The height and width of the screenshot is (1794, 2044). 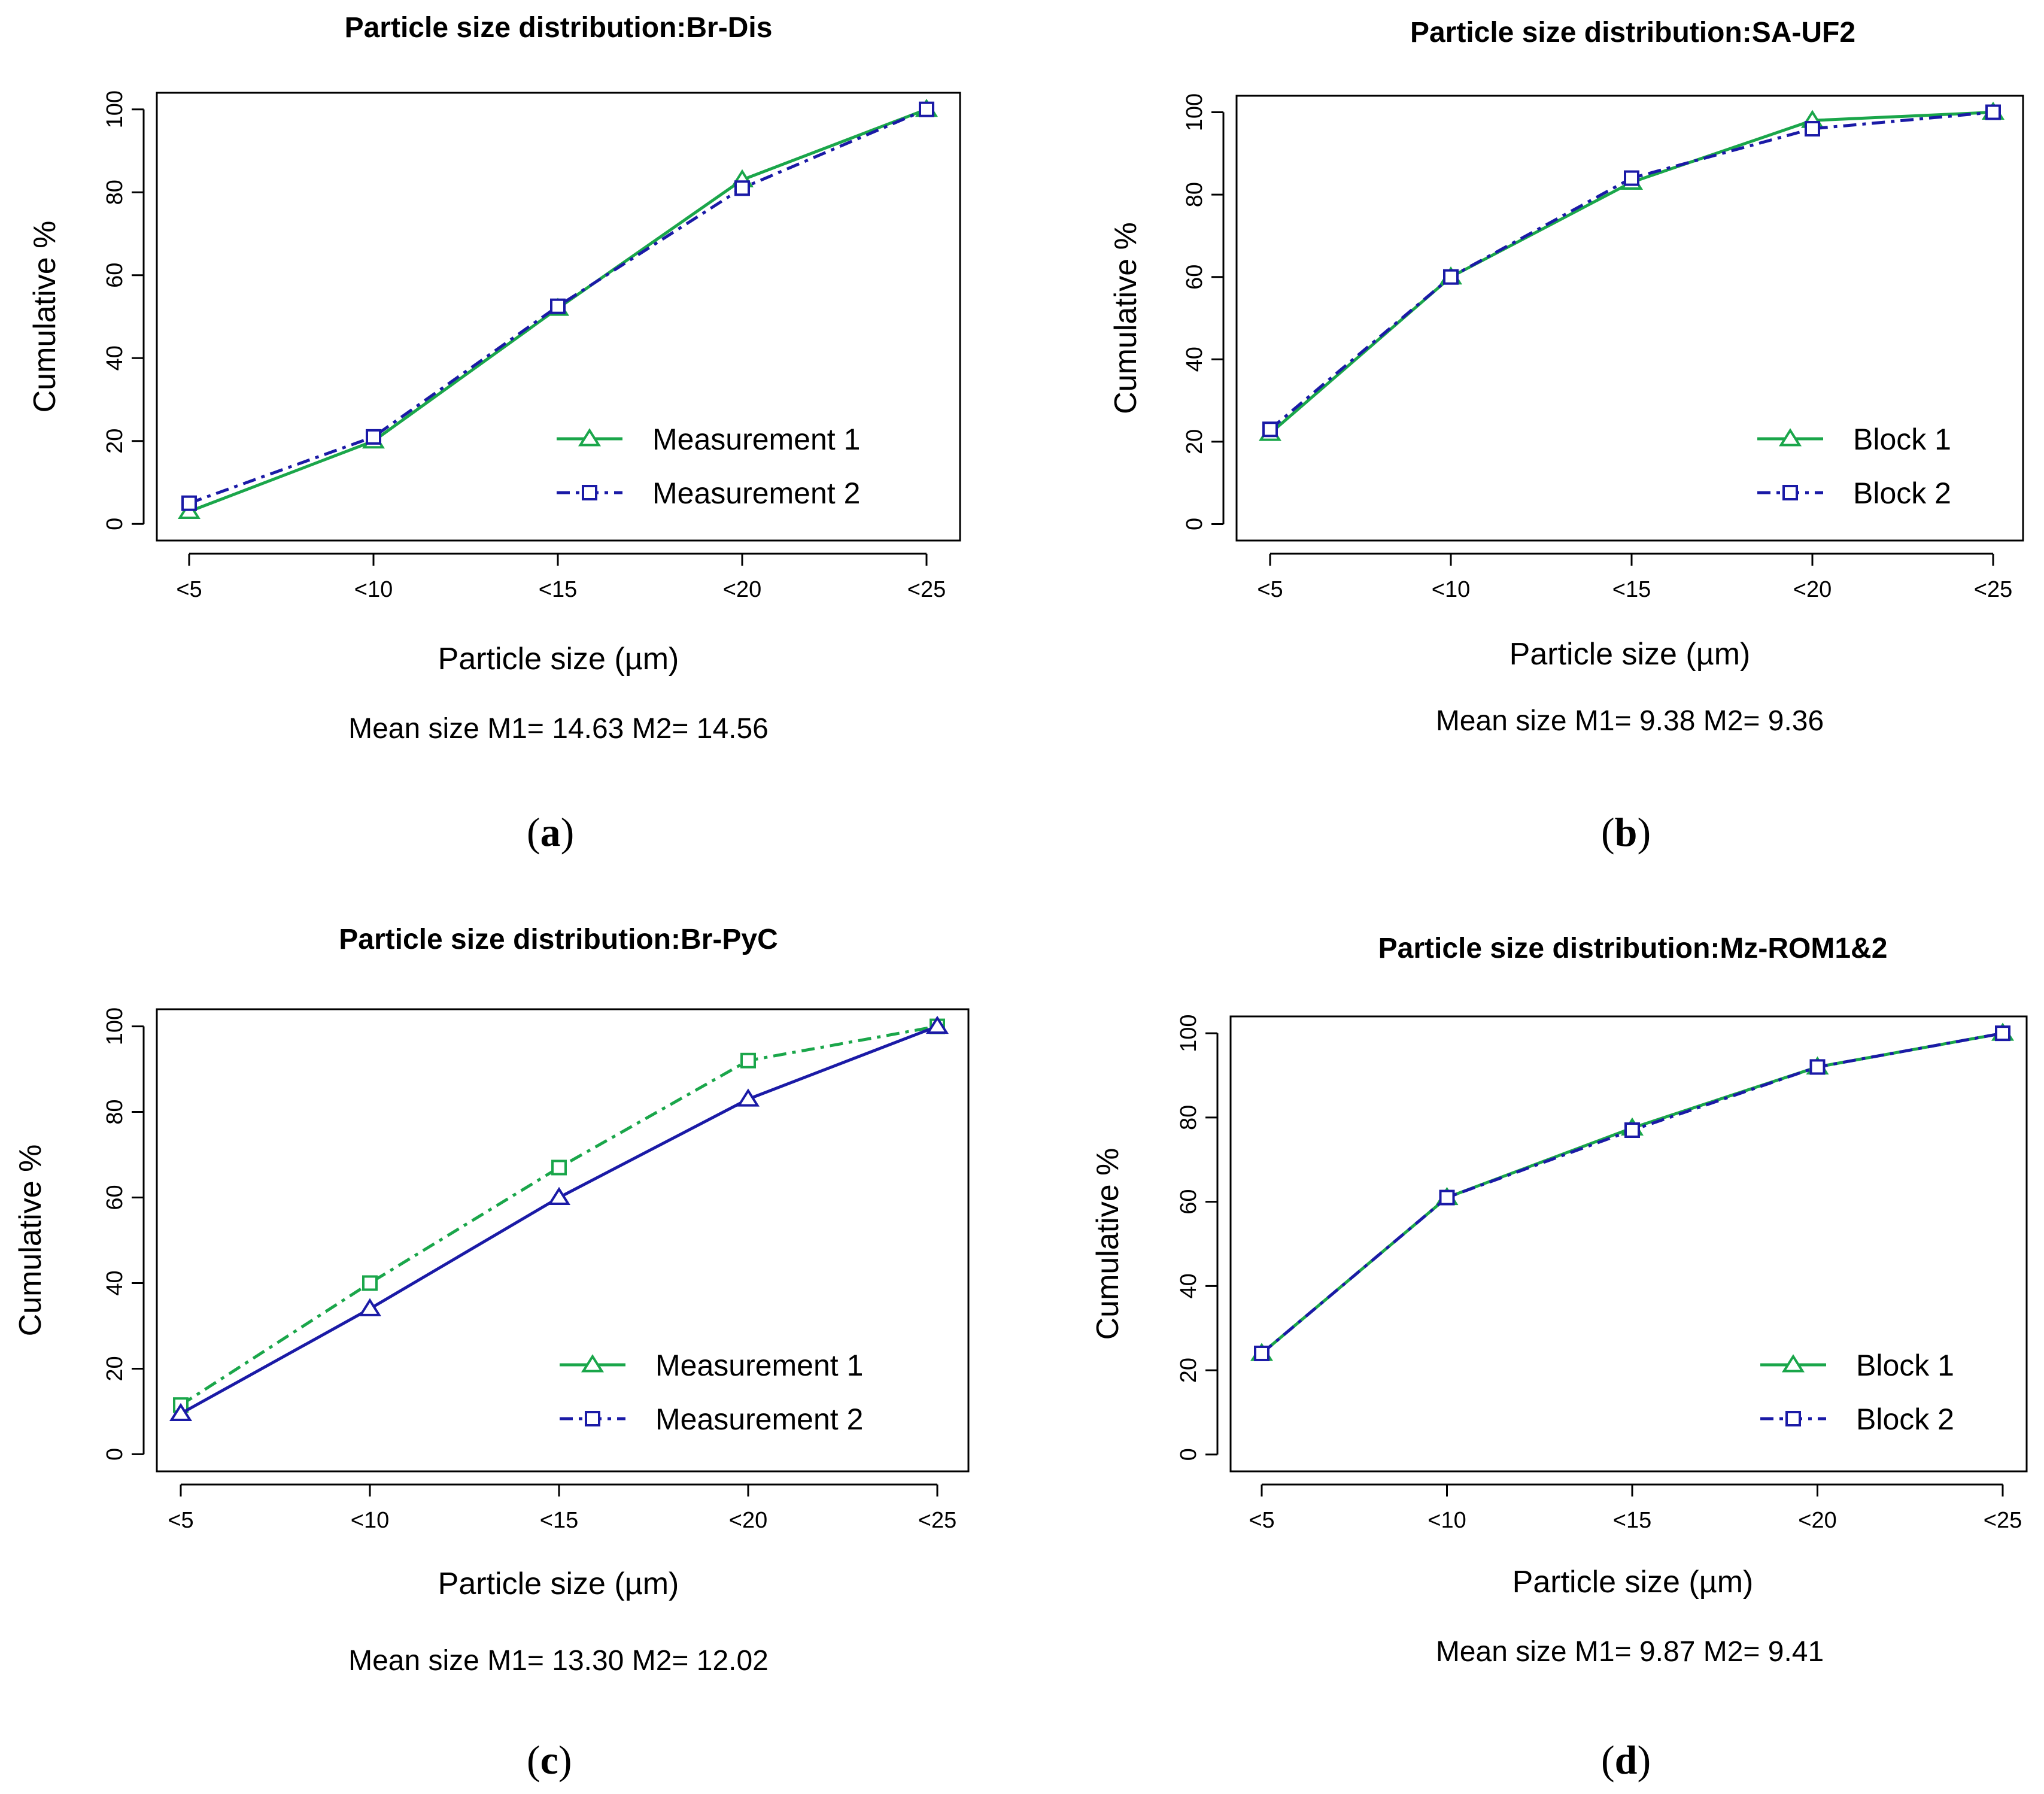 What do you see at coordinates (1630, 721) in the screenshot?
I see `mean-size-text: Mean size M1= 9.38 M2= 9.36` at bounding box center [1630, 721].